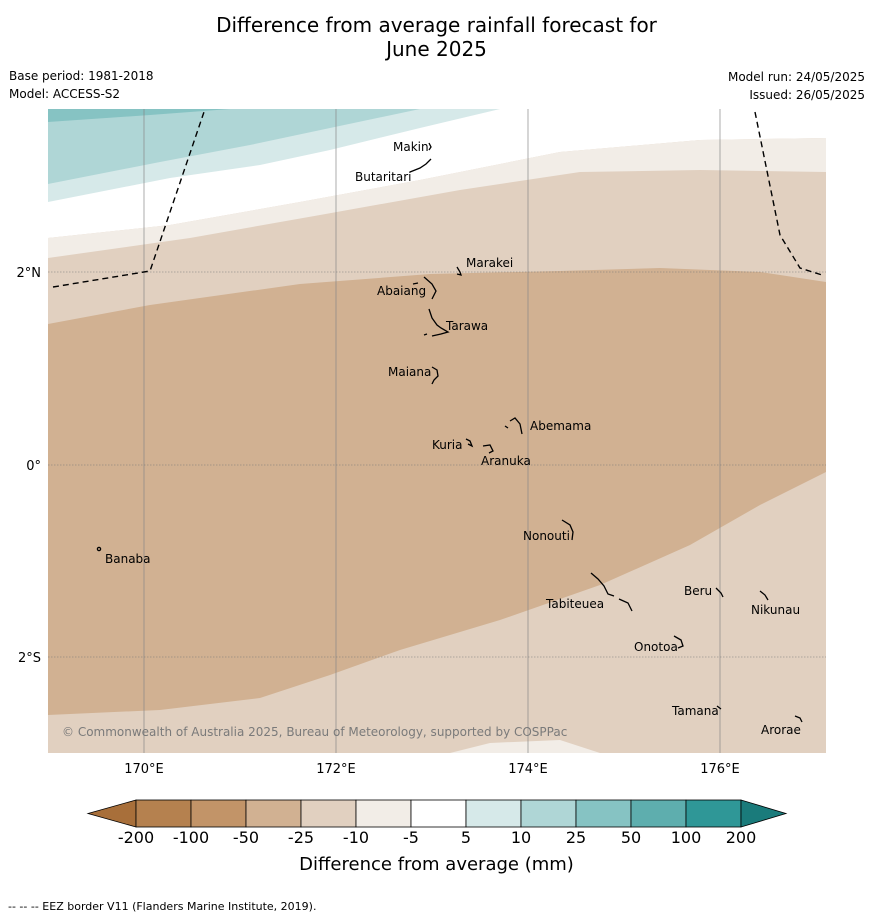 The width and height of the screenshot is (873, 919). I want to click on label-nikunau: Nikunau, so click(775, 610).